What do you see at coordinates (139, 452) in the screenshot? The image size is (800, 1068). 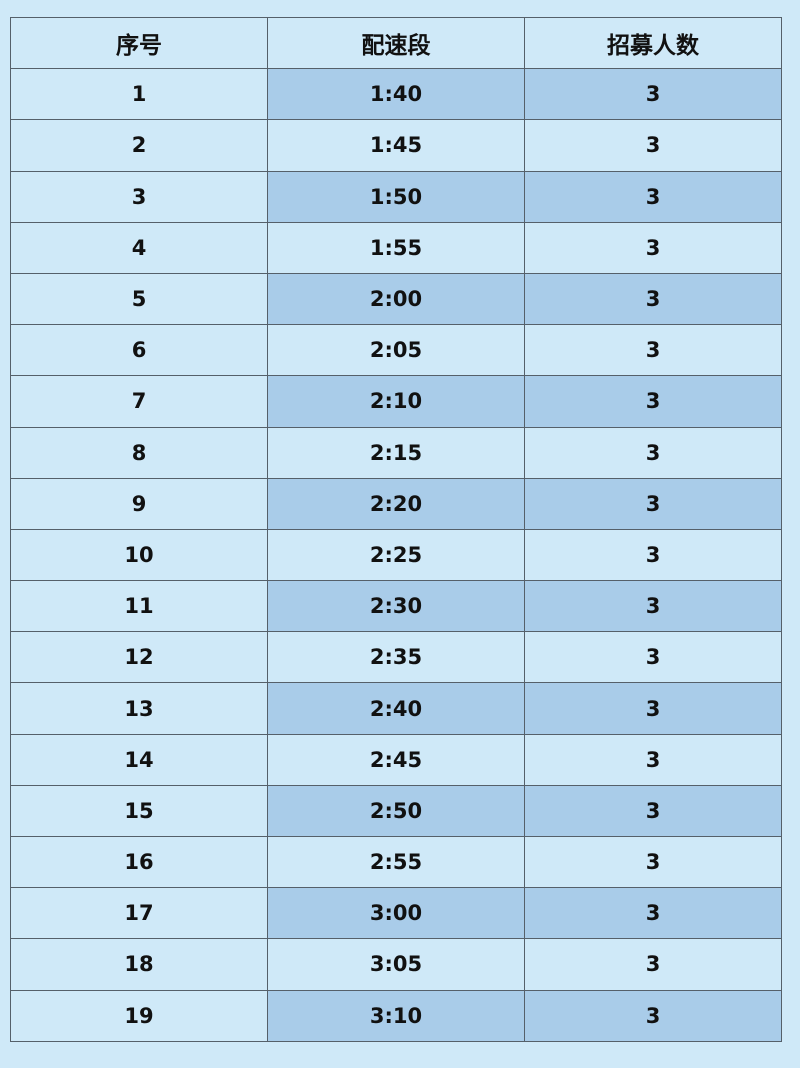 I see `cell-index: 8` at bounding box center [139, 452].